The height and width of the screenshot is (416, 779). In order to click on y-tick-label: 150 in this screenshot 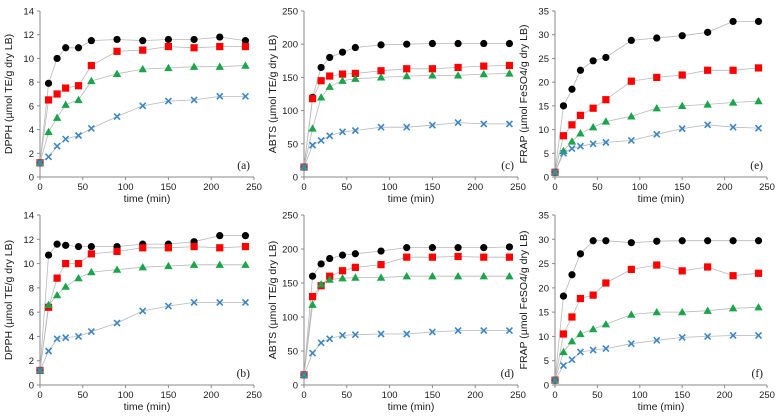, I will do `click(290, 284)`.